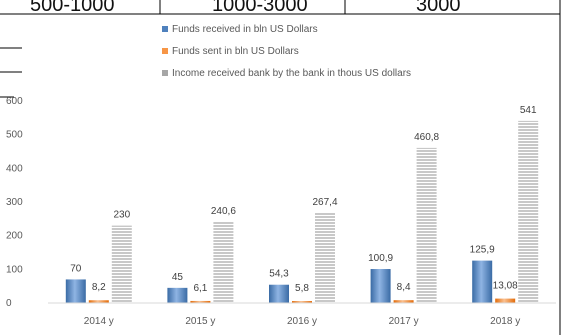 The image size is (566, 335). Describe the element at coordinates (14, 236) in the screenshot. I see `y-tick-label: 200` at that location.